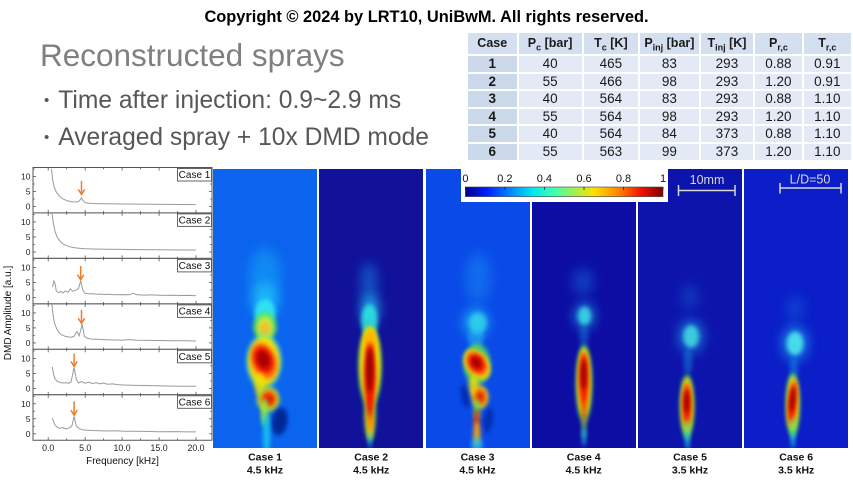 The image size is (853, 480). I want to click on svg-text: DMD Amplitude [a.u.], so click(8, 313).